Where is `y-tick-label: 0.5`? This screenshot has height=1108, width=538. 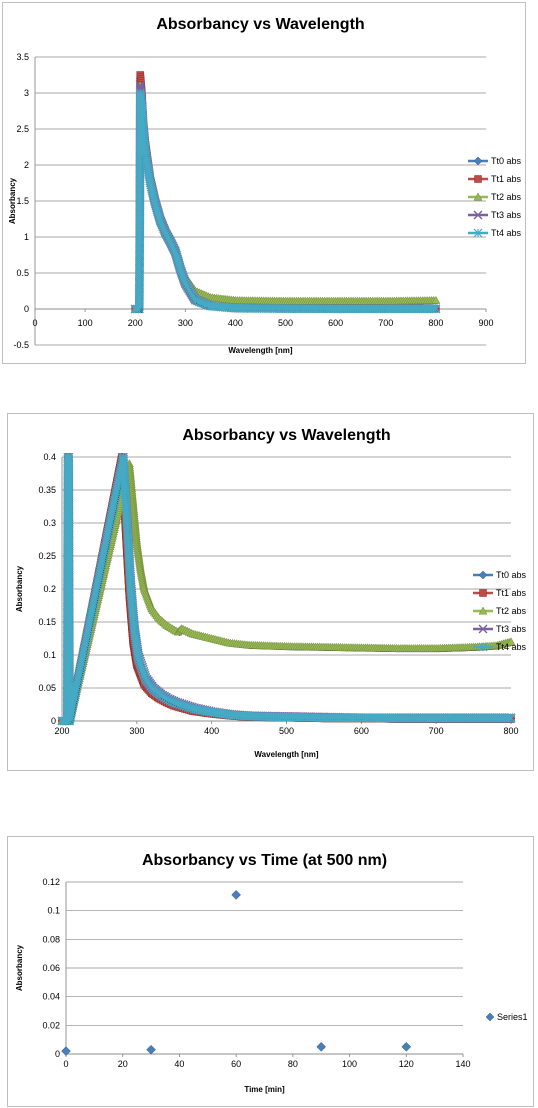
y-tick-label: 0.5 is located at coordinates (22, 273).